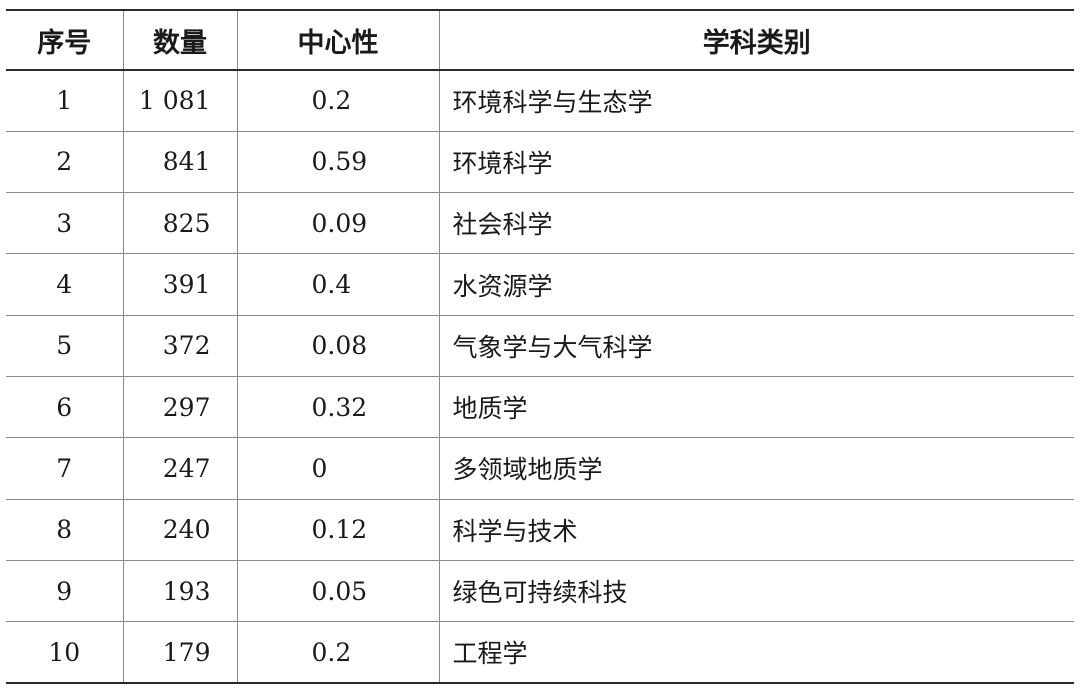 This screenshot has width=1080, height=690. What do you see at coordinates (179, 101) in the screenshot?
I see `row-count: 1 081` at bounding box center [179, 101].